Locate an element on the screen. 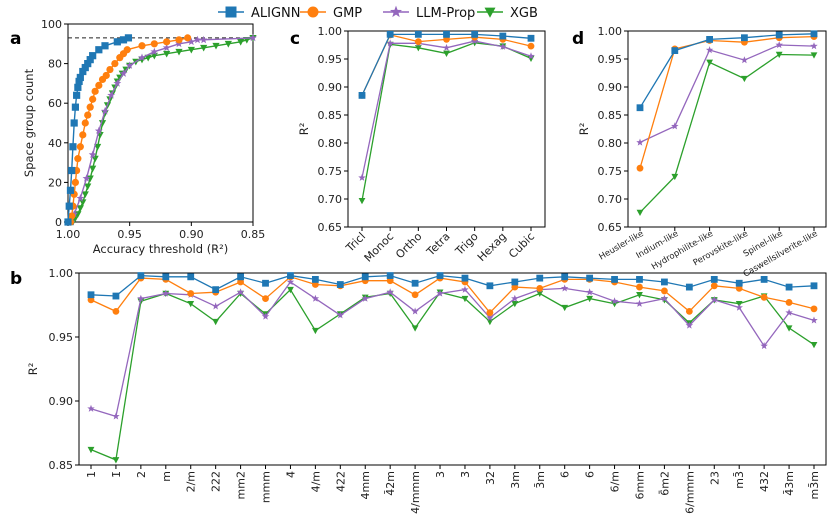 The height and width of the screenshot is (519, 830). panel-letter-b: b is located at coordinates (16, 279).